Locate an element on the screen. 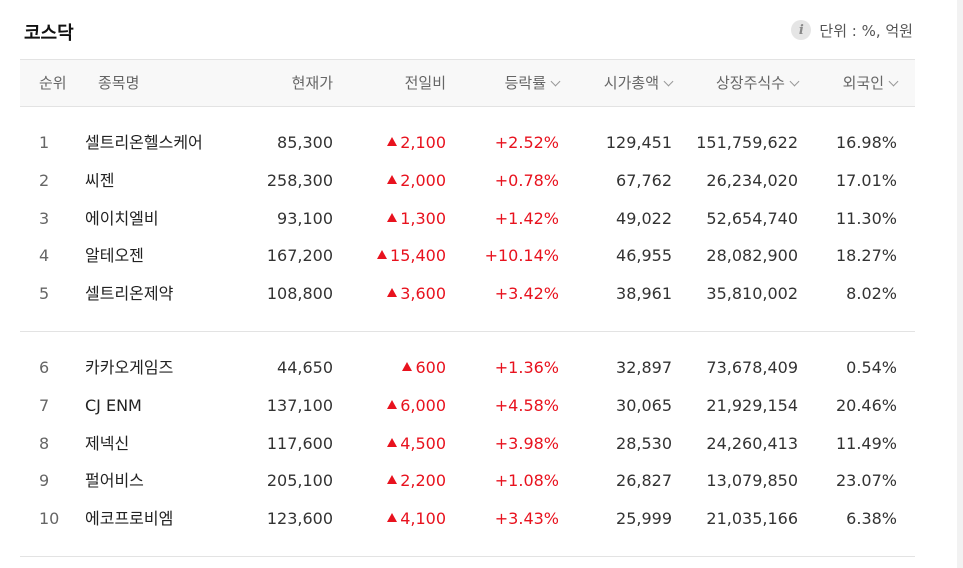 Image resolution: width=963 pixels, height=568 pixels. rank-cell: 4 is located at coordinates (44, 256).